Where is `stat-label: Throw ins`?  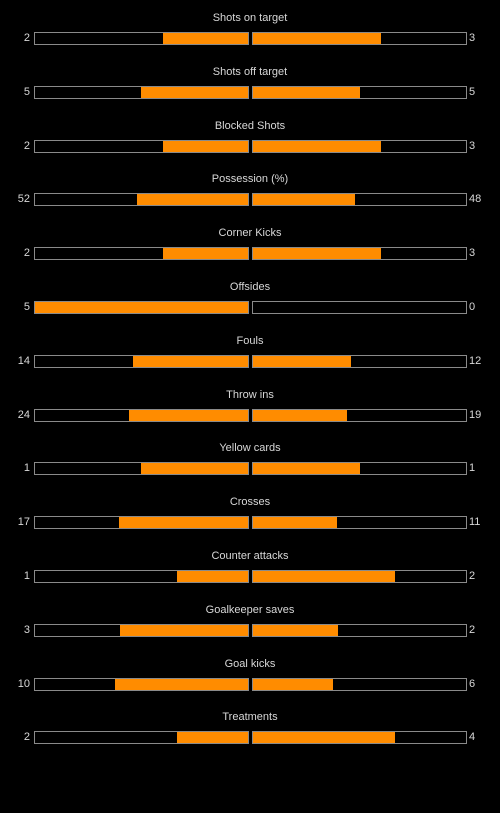 stat-label: Throw ins is located at coordinates (250, 395).